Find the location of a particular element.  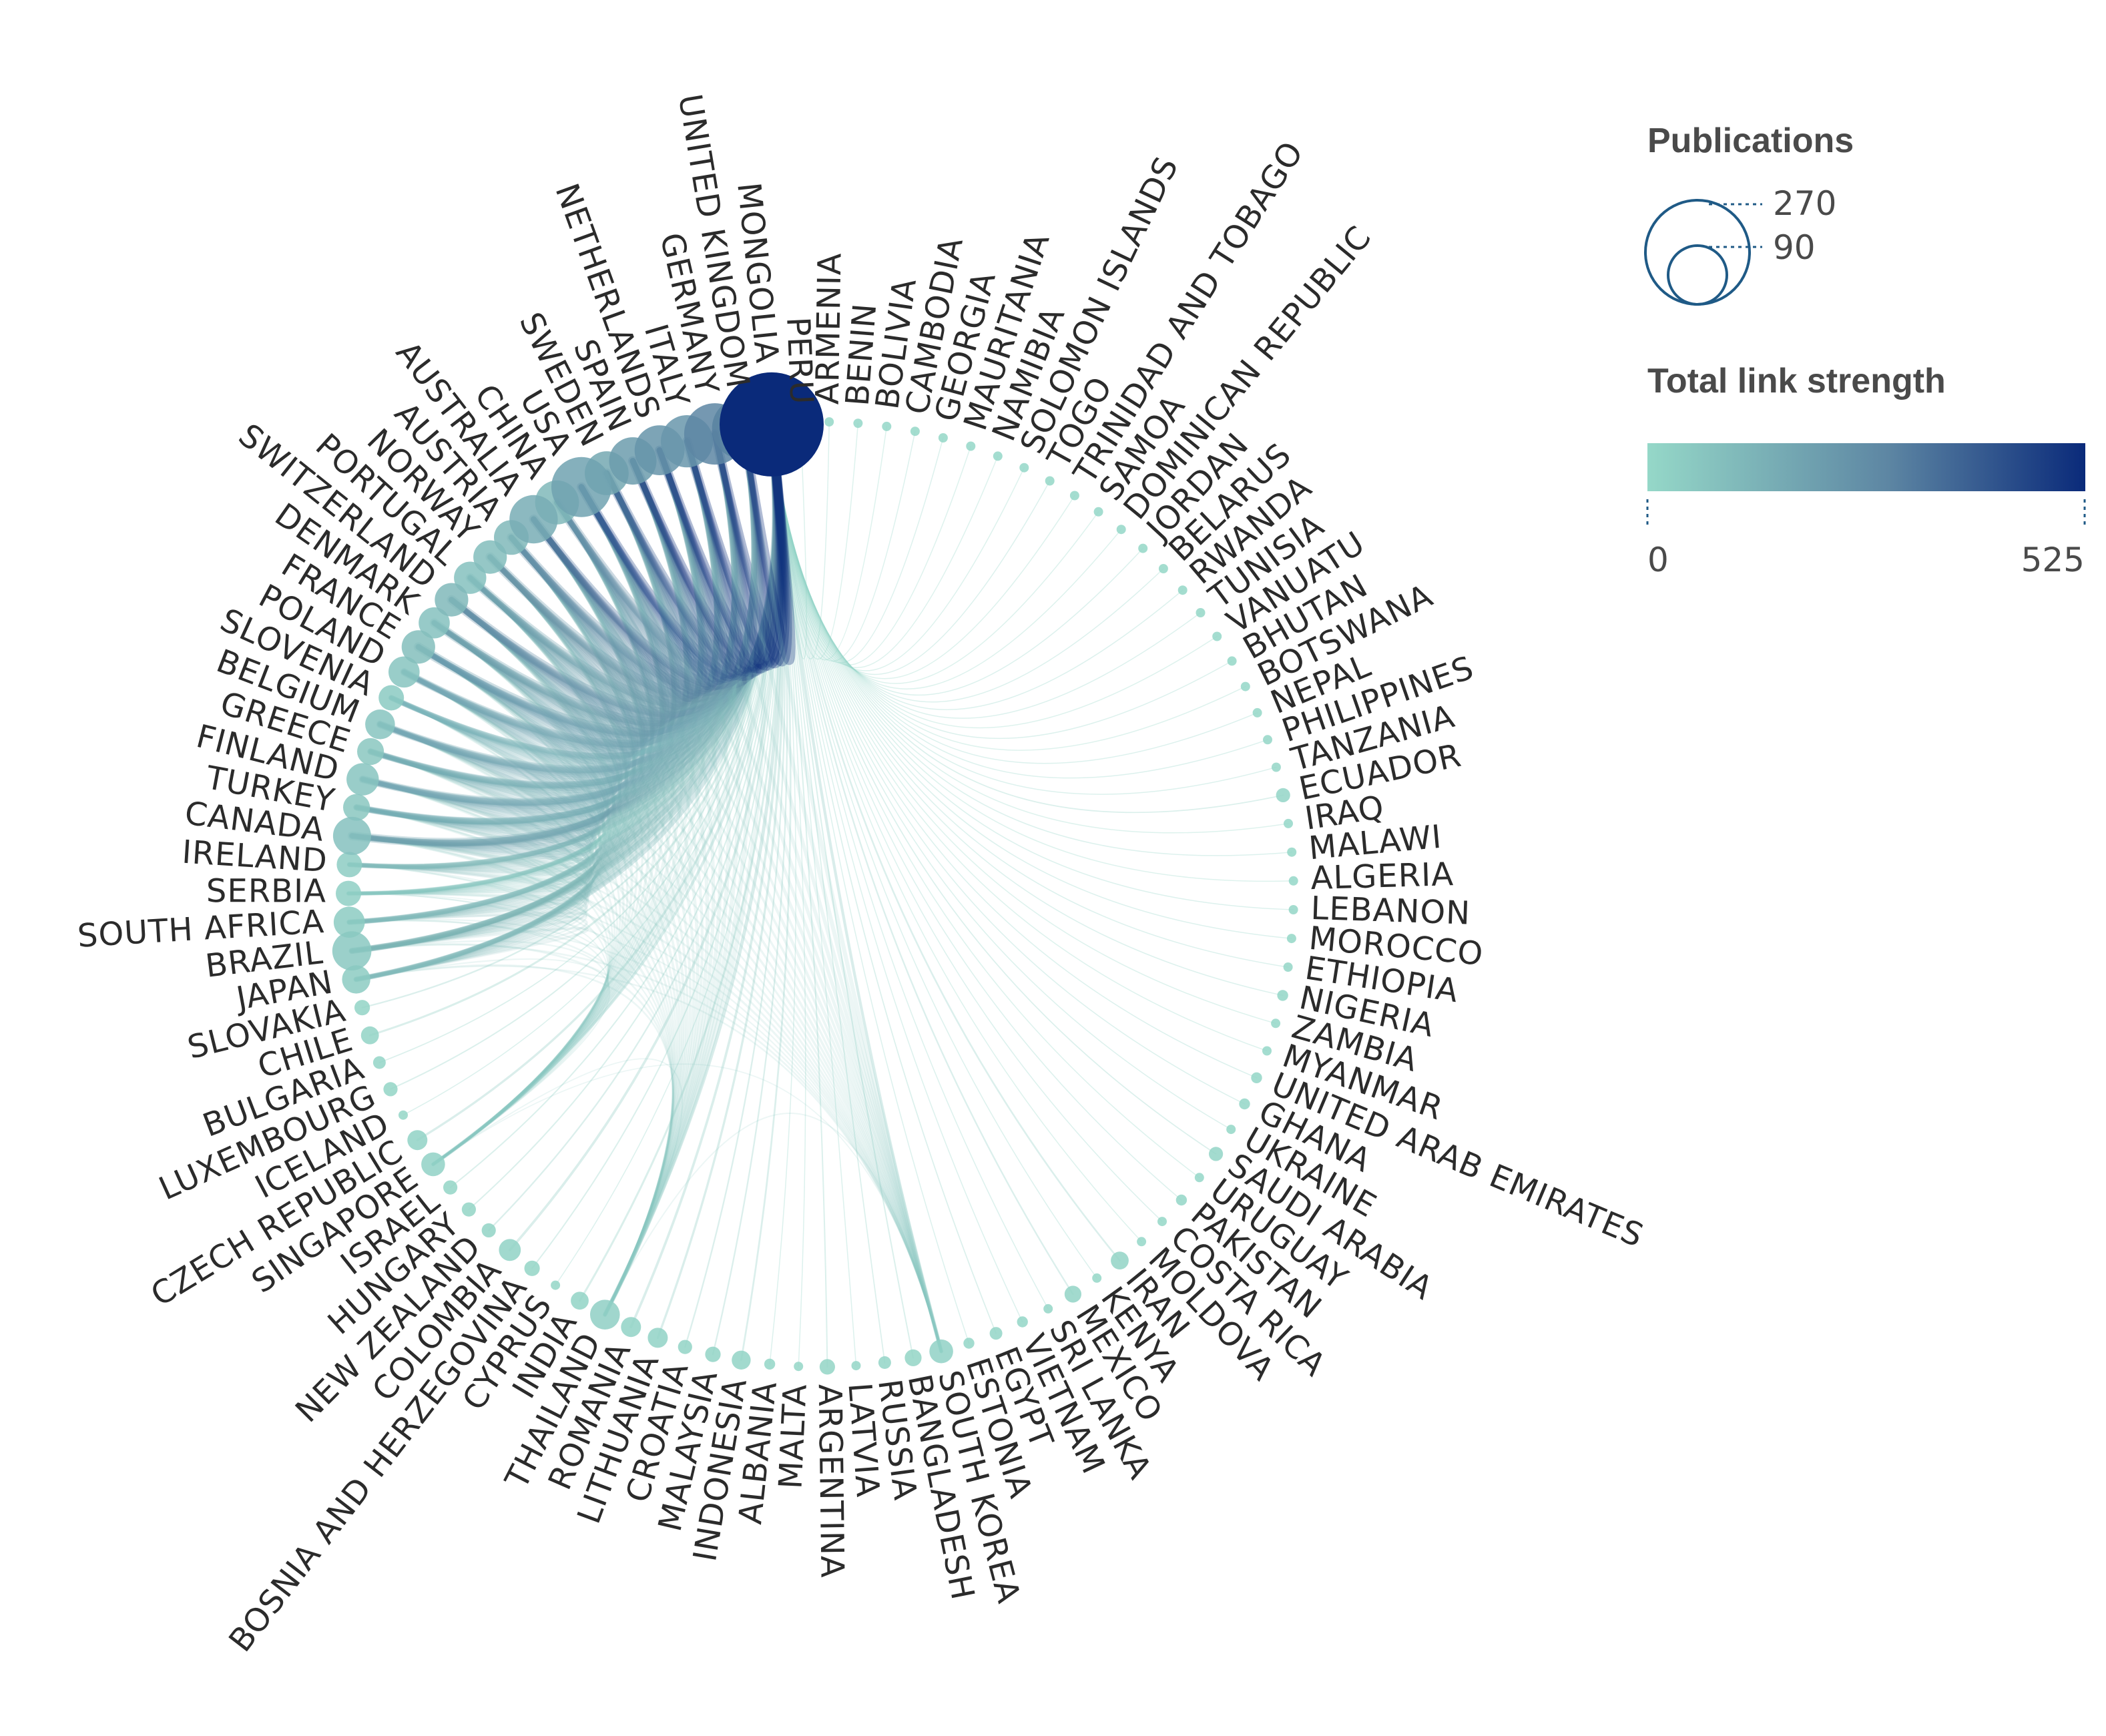

node-solomon-islands is located at coordinates (1024, 468).